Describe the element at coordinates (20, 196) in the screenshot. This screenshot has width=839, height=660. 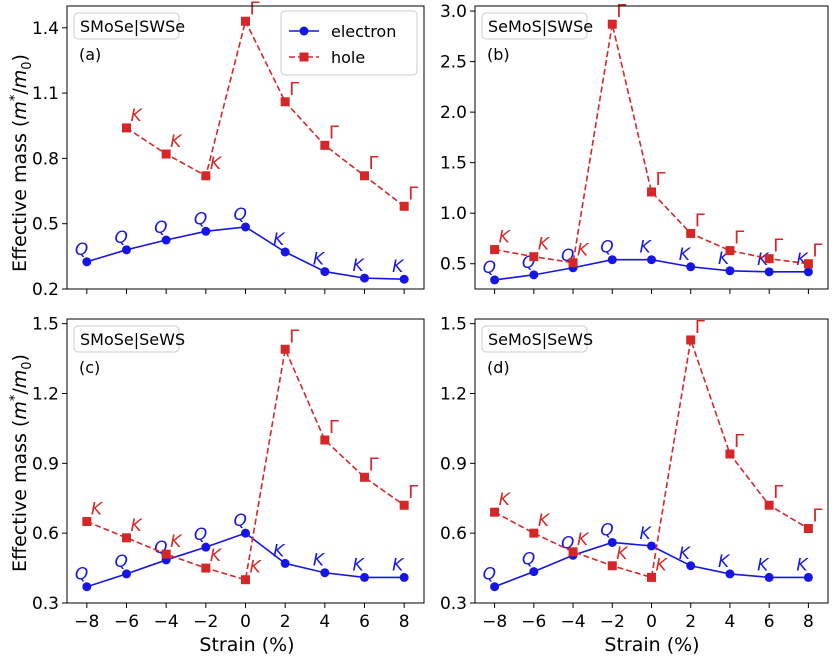
I see `ylabel-text: Effective mass (` at that location.